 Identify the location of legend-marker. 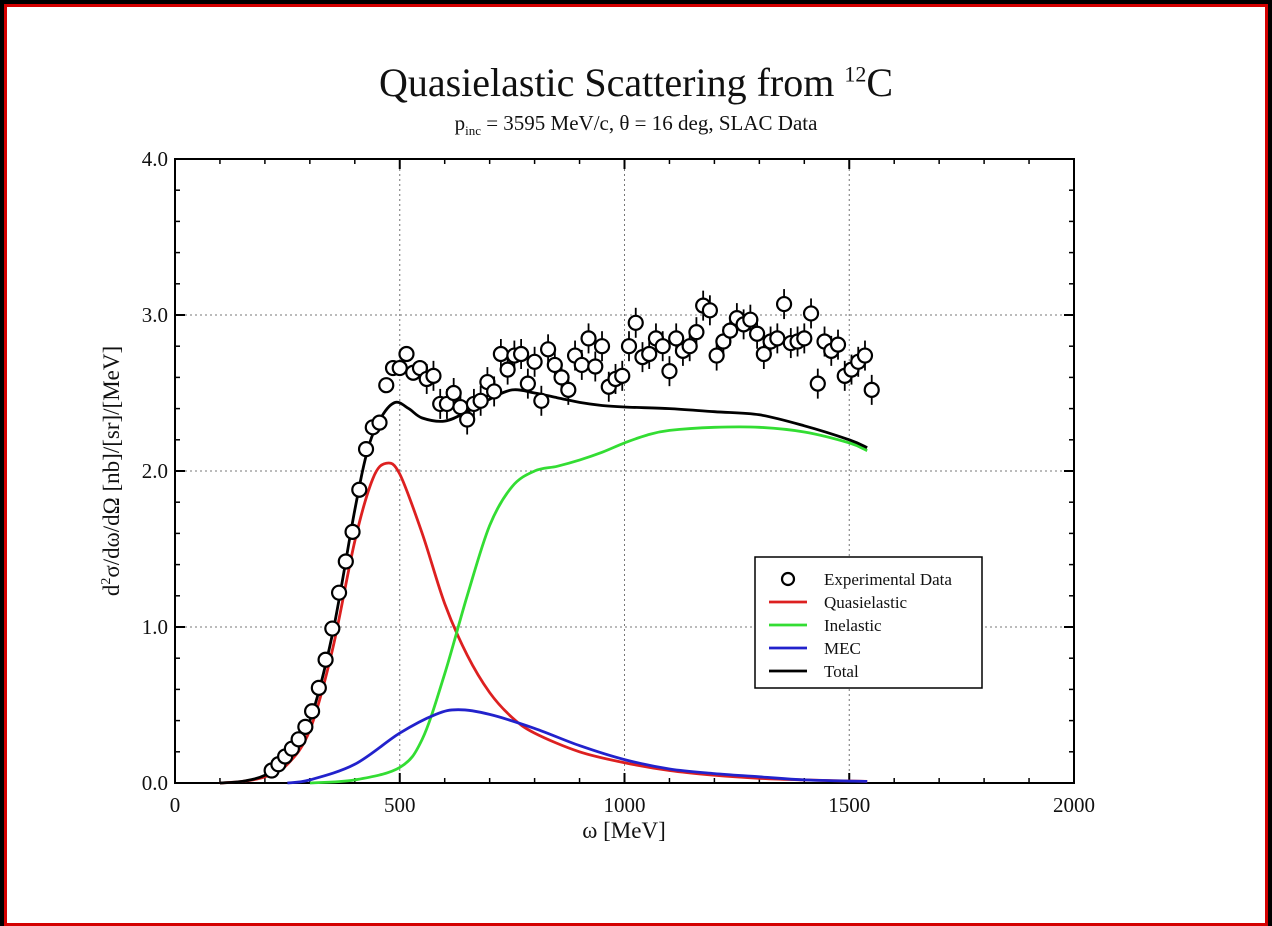
(788, 579).